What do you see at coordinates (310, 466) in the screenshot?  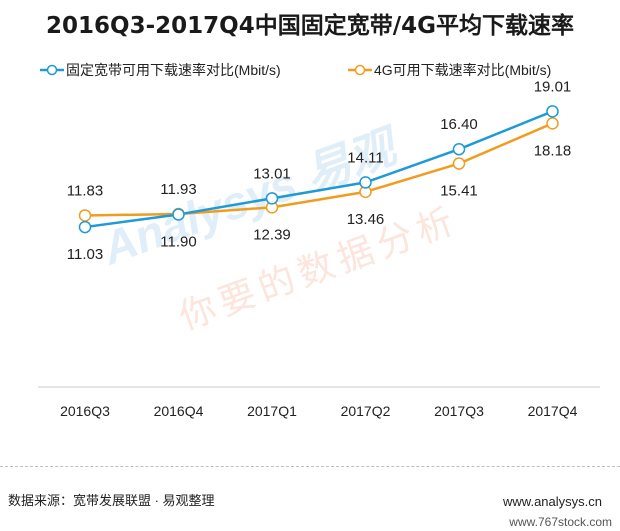 I see `footer-divider` at bounding box center [310, 466].